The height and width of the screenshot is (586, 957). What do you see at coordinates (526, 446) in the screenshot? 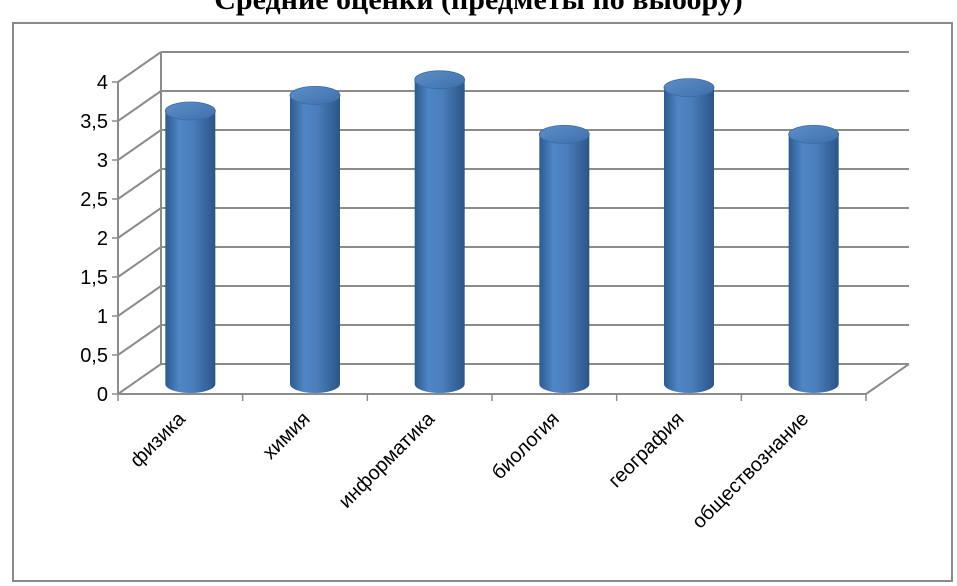
I see `x-tick-label: биология` at bounding box center [526, 446].